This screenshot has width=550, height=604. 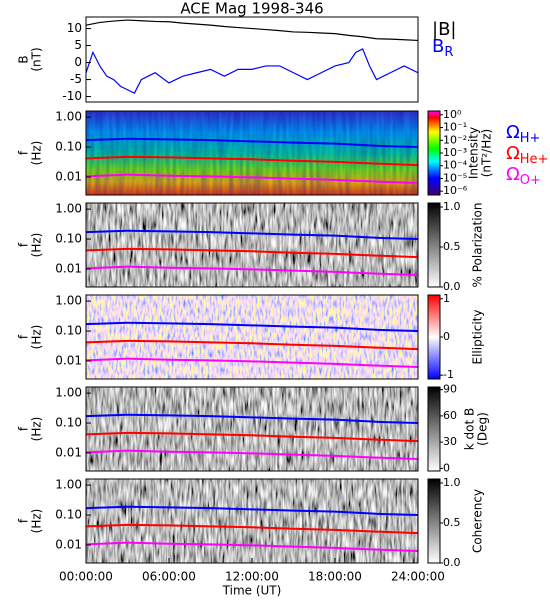 I want to click on x-axis-label: Time (UT), so click(x=252, y=591).